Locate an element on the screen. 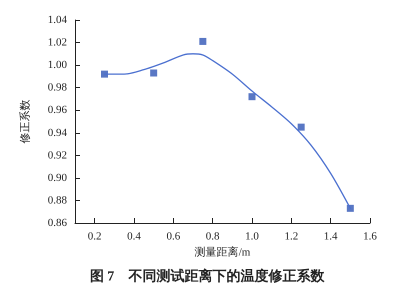 The image size is (414, 301). y-tick-label: 0.86 is located at coordinates (58, 223).